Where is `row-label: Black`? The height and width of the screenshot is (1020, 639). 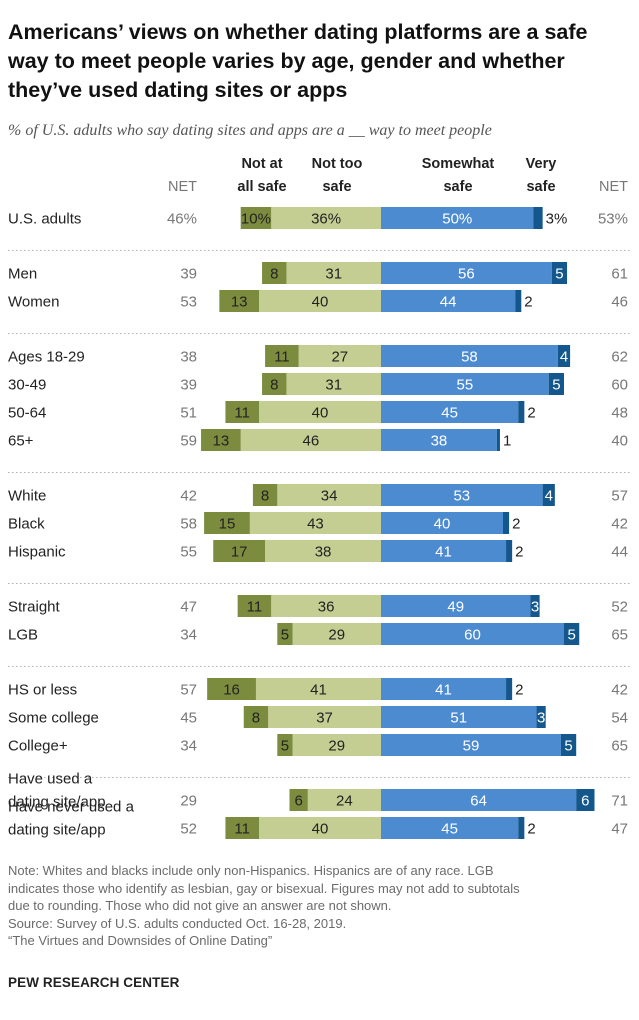
row-label: Black is located at coordinates (26, 524).